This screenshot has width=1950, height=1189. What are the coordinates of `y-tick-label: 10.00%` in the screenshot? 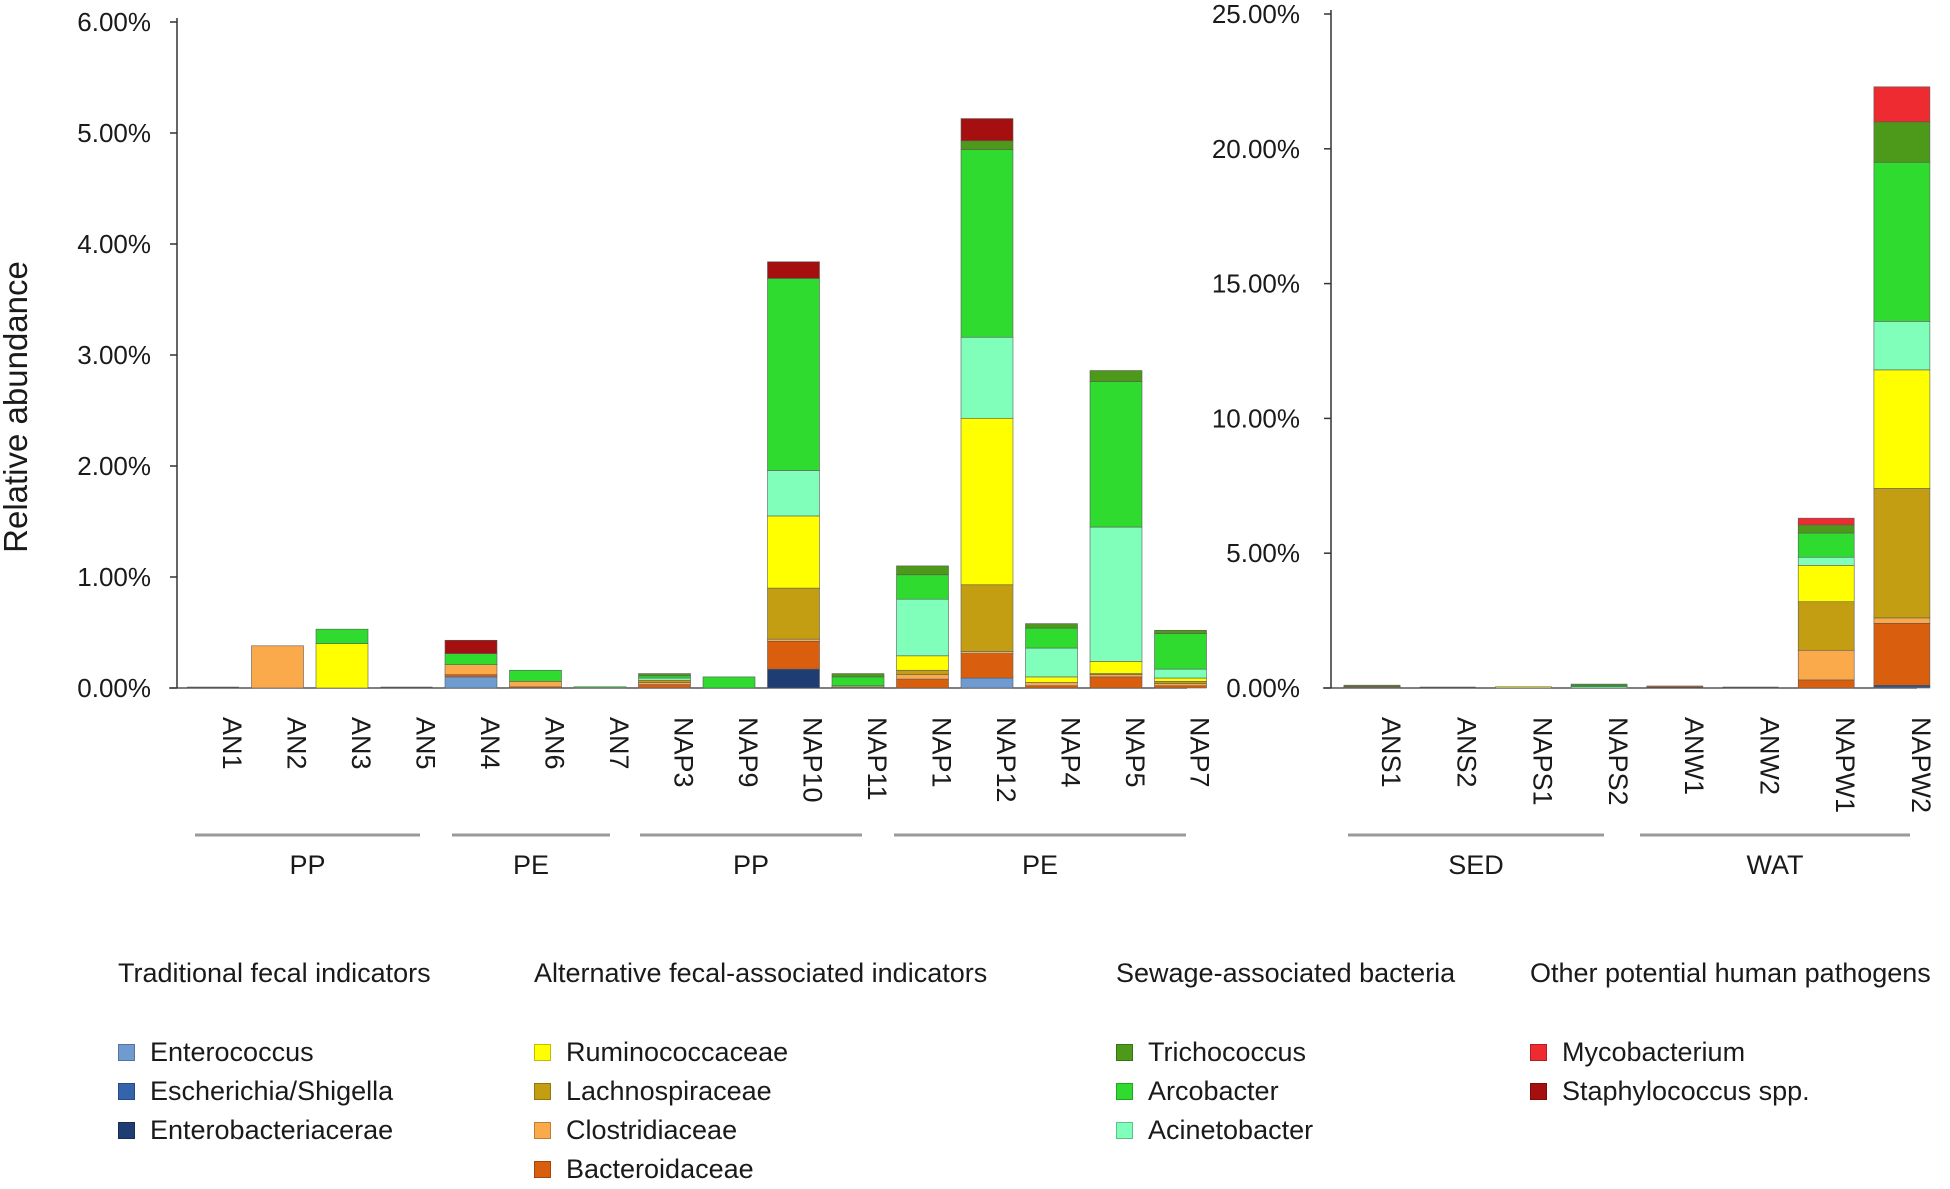 It's located at (1256, 418).